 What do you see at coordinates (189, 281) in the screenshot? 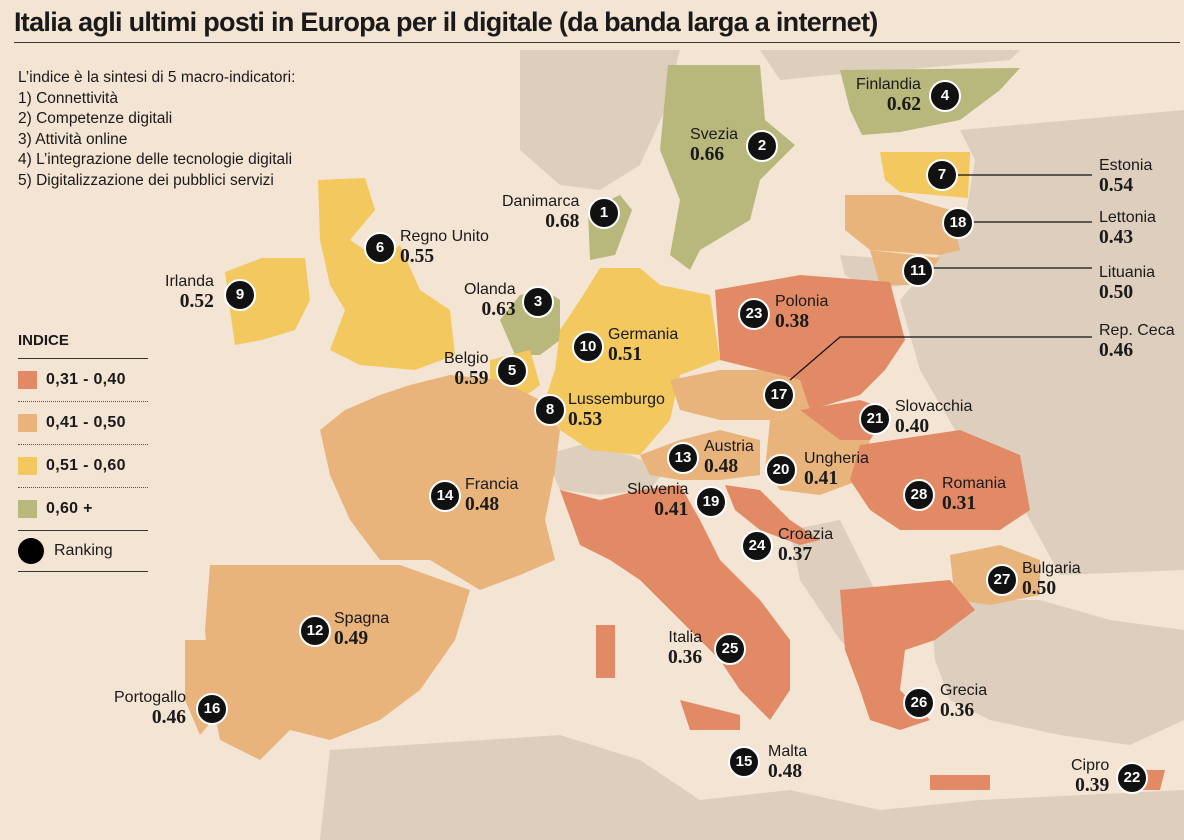
I see `country-name: Irlanda` at bounding box center [189, 281].